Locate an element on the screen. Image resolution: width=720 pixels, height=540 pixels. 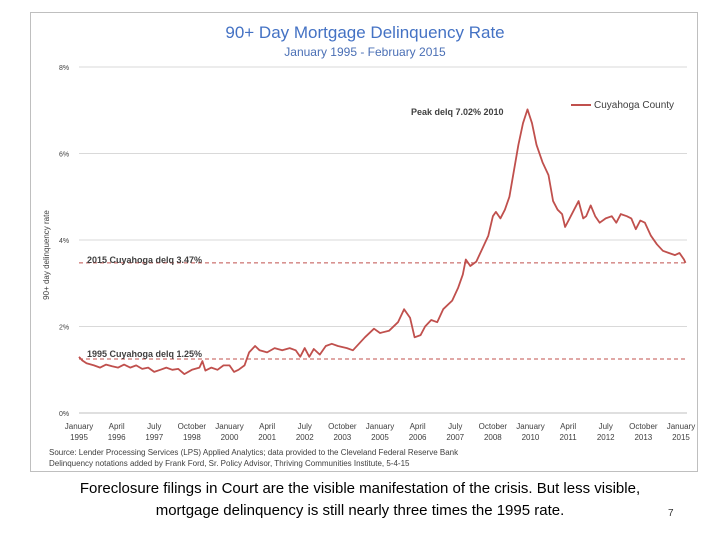
reference-label-2015: 2015 Cuyahoga delq 3.47% is located at coordinates (144, 260).